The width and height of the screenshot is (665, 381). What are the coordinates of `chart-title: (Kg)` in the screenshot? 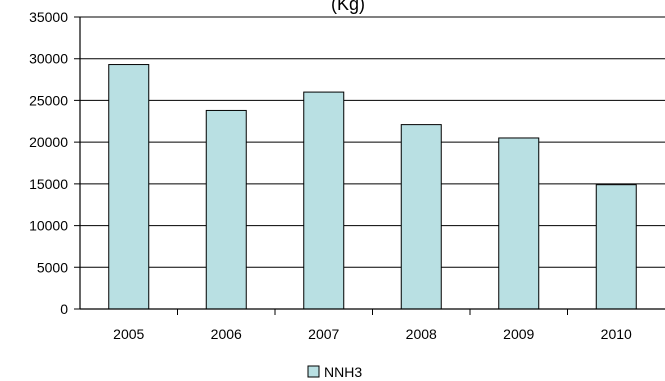 It's located at (348, 7).